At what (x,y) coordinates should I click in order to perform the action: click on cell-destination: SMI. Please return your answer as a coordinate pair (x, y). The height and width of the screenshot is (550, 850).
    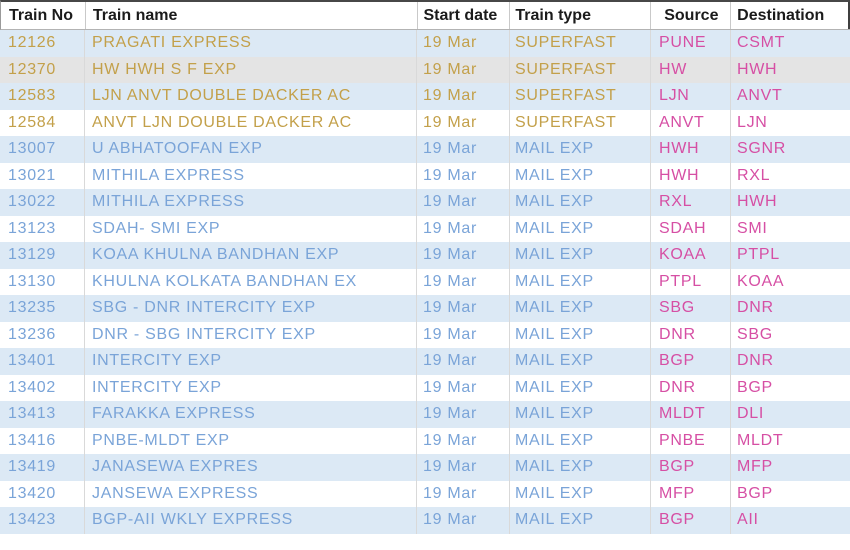
    Looking at the image, I should click on (752, 228).